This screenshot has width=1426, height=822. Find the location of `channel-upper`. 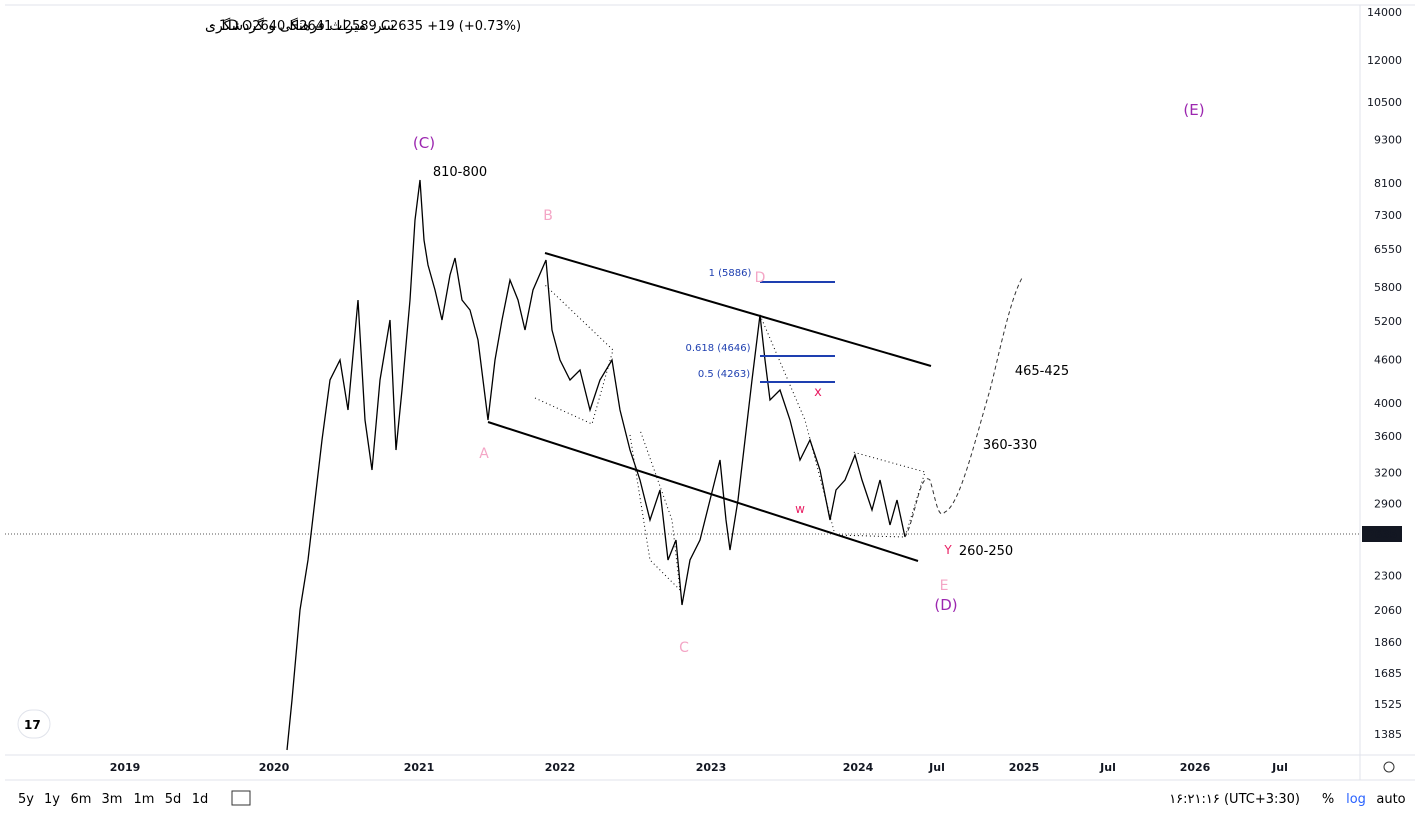

channel-upper is located at coordinates (738, 309).